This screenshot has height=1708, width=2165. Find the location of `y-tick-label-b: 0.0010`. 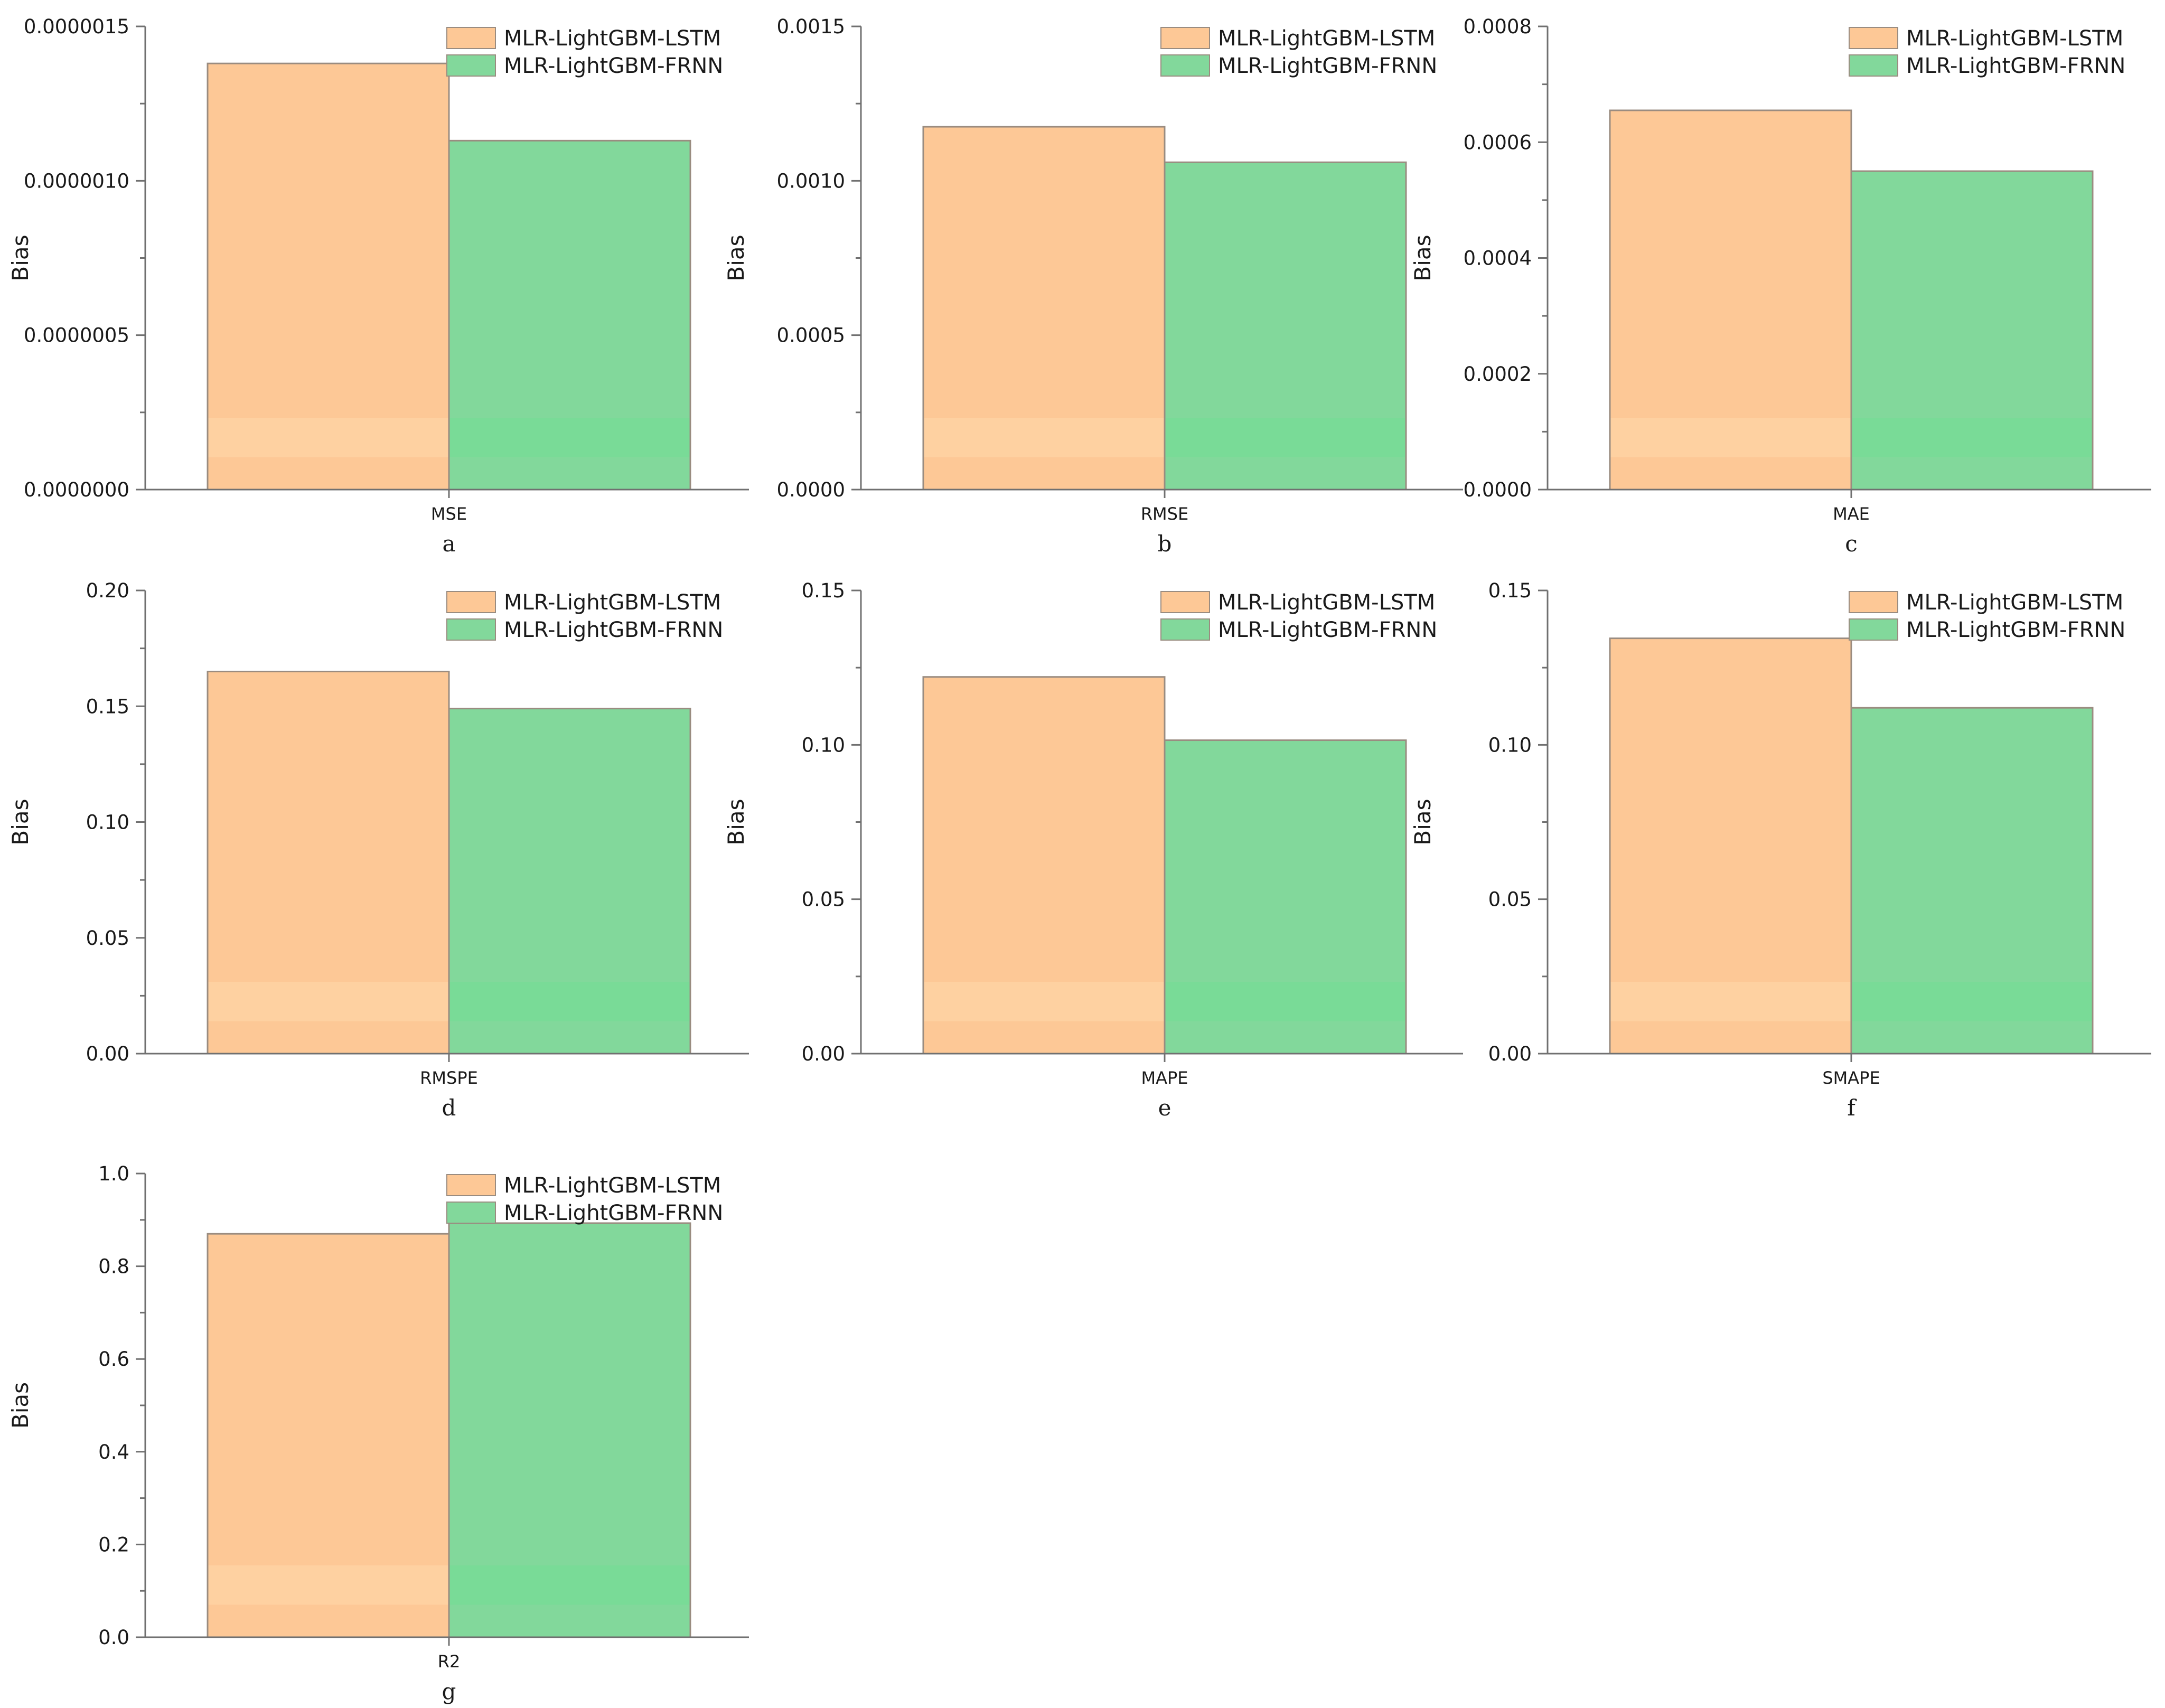

y-tick-label-b: 0.0010 is located at coordinates (811, 181).